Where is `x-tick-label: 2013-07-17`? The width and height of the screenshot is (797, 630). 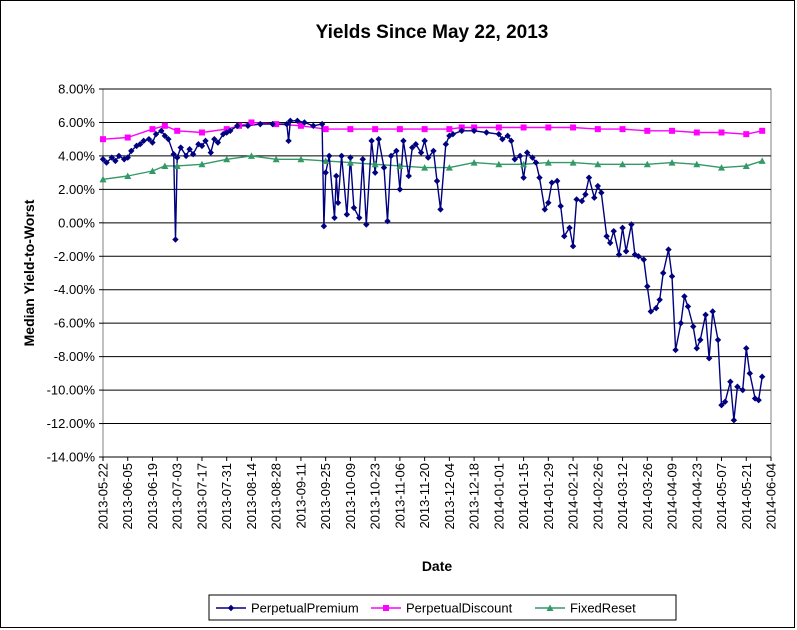
x-tick-label: 2013-07-17 is located at coordinates (201, 496).